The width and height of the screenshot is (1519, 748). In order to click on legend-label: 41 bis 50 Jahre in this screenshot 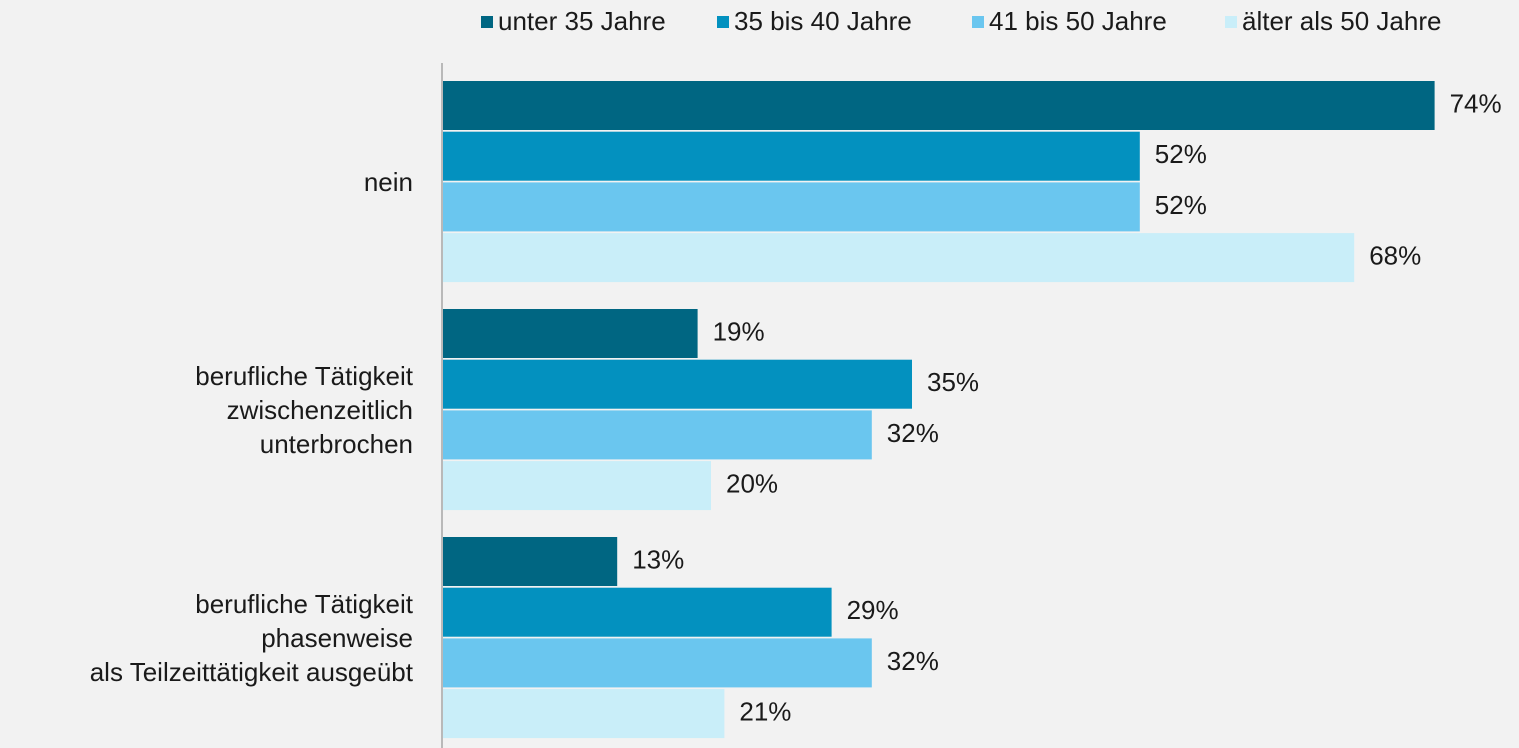, I will do `click(1078, 21)`.